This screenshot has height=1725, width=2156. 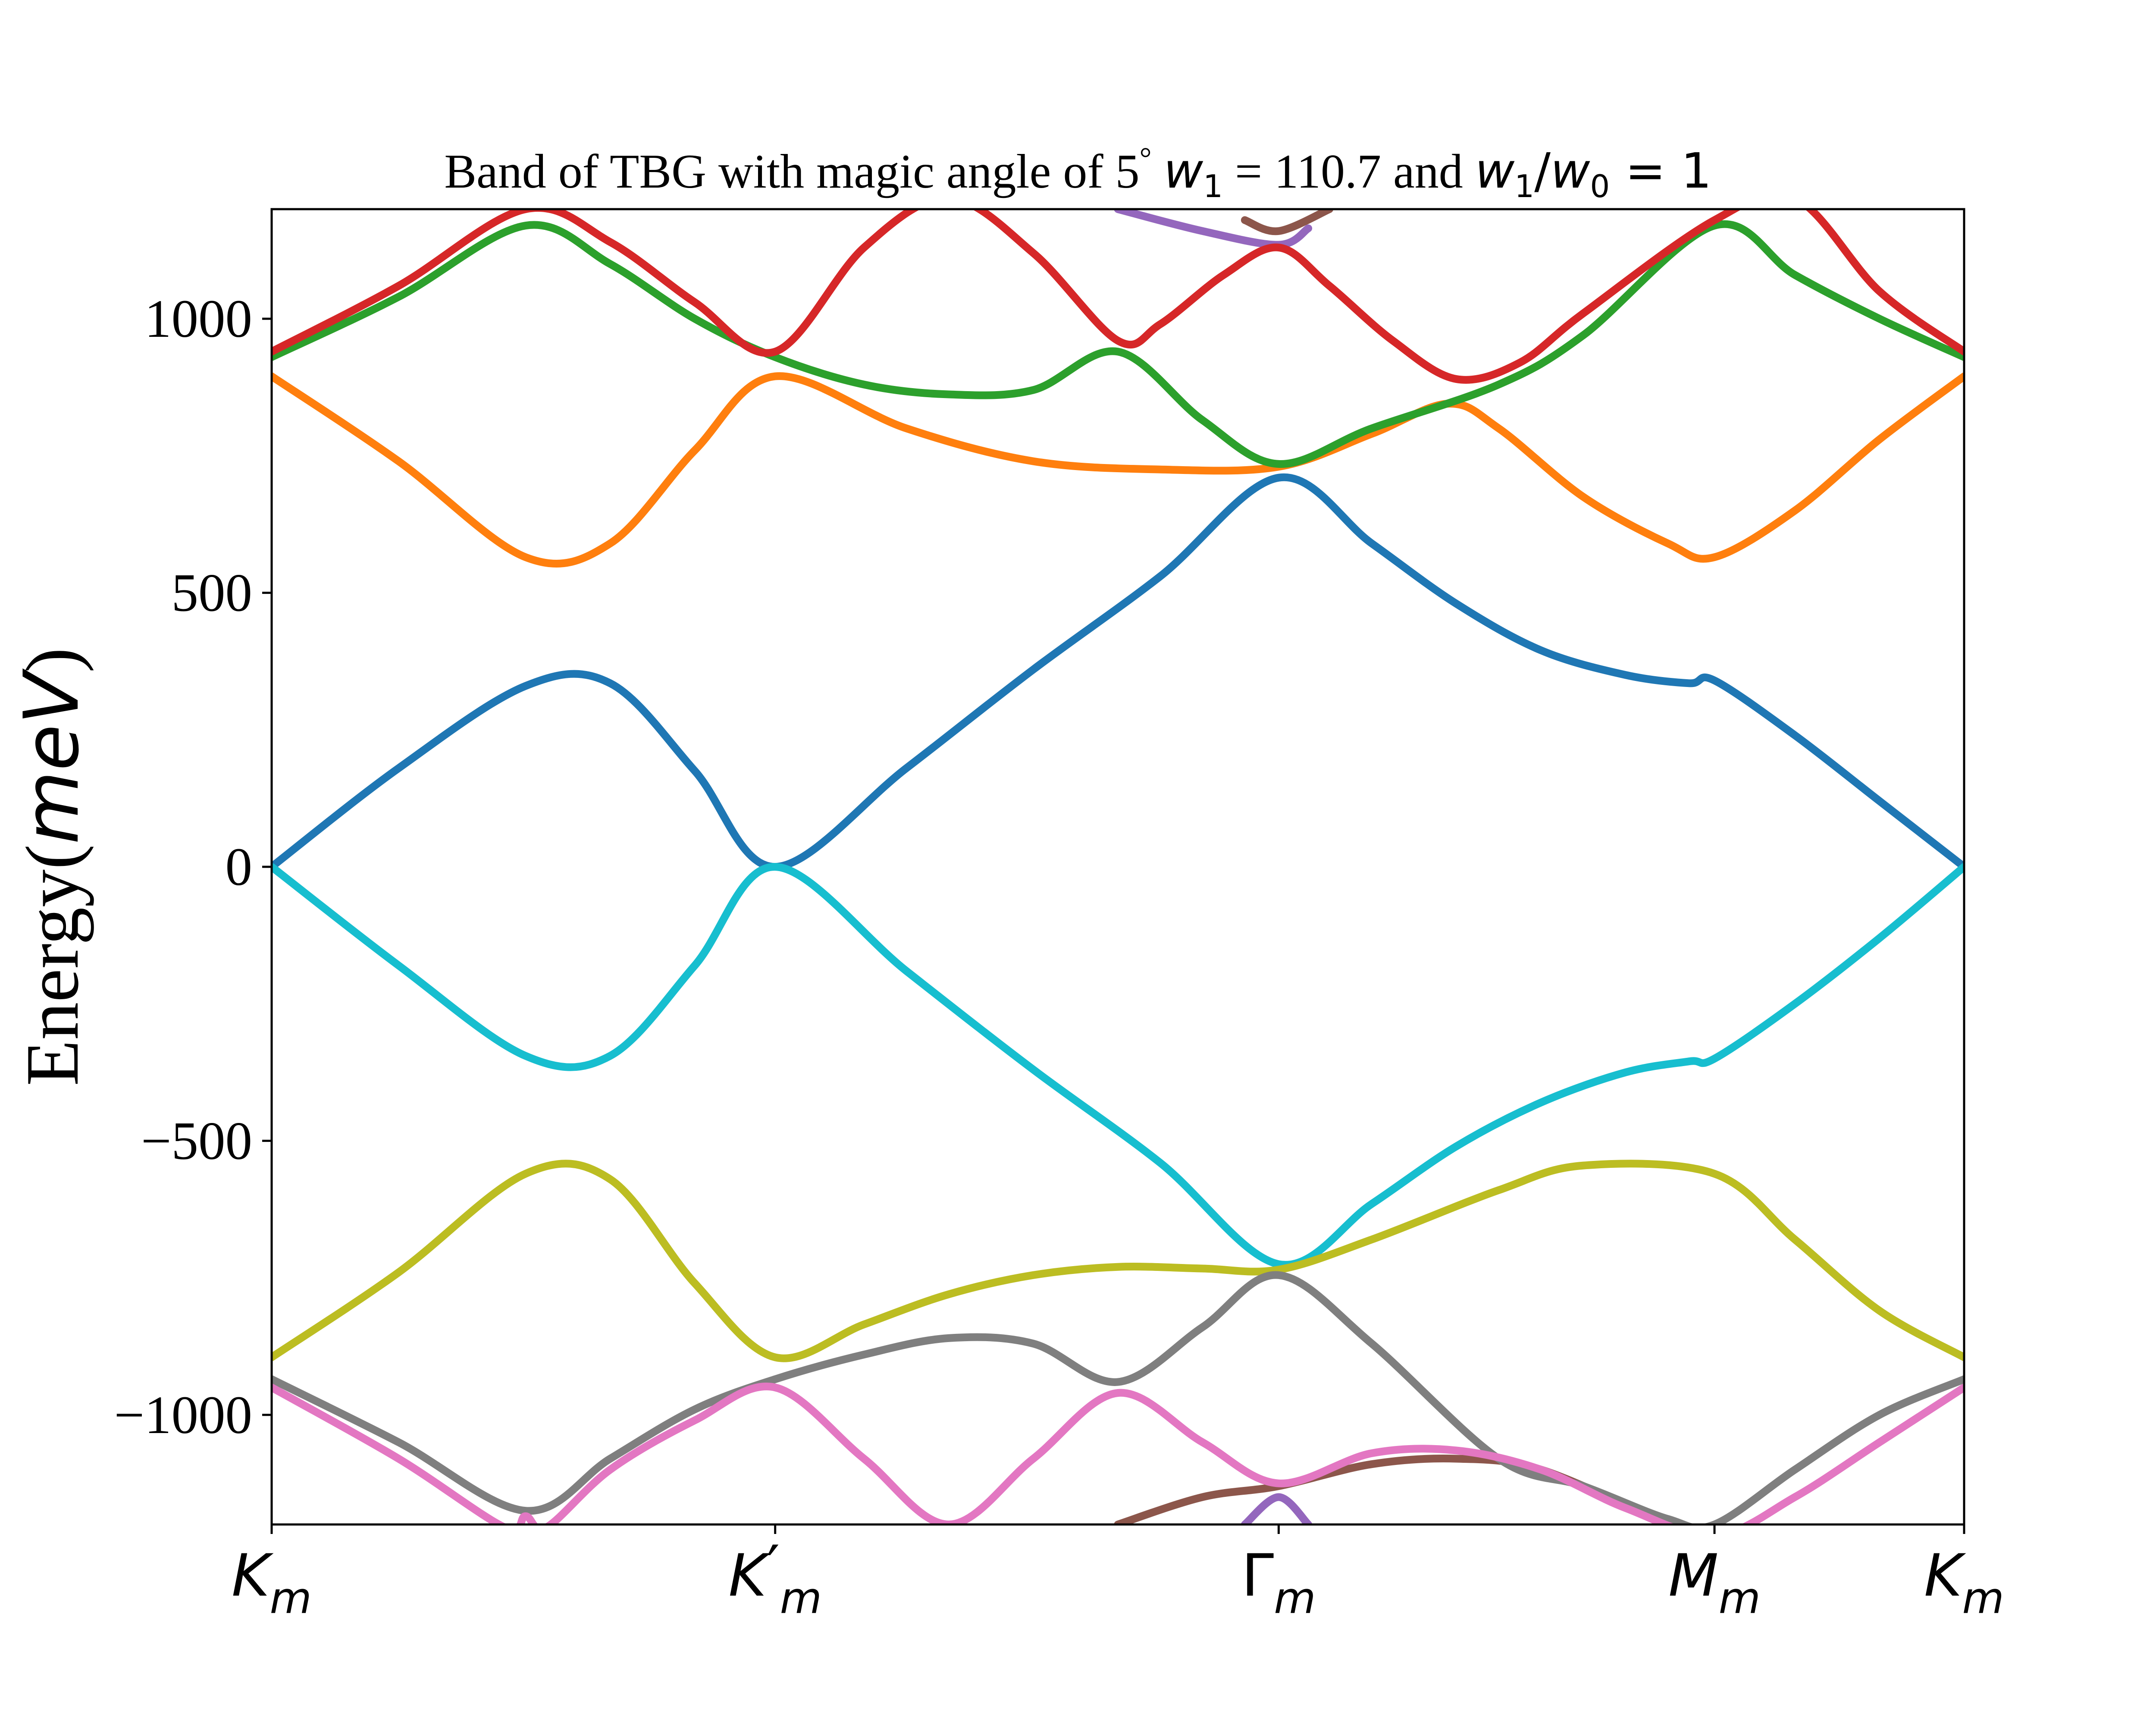 I want to click on title-ratio-den-sub: 0, so click(x=1600, y=186).